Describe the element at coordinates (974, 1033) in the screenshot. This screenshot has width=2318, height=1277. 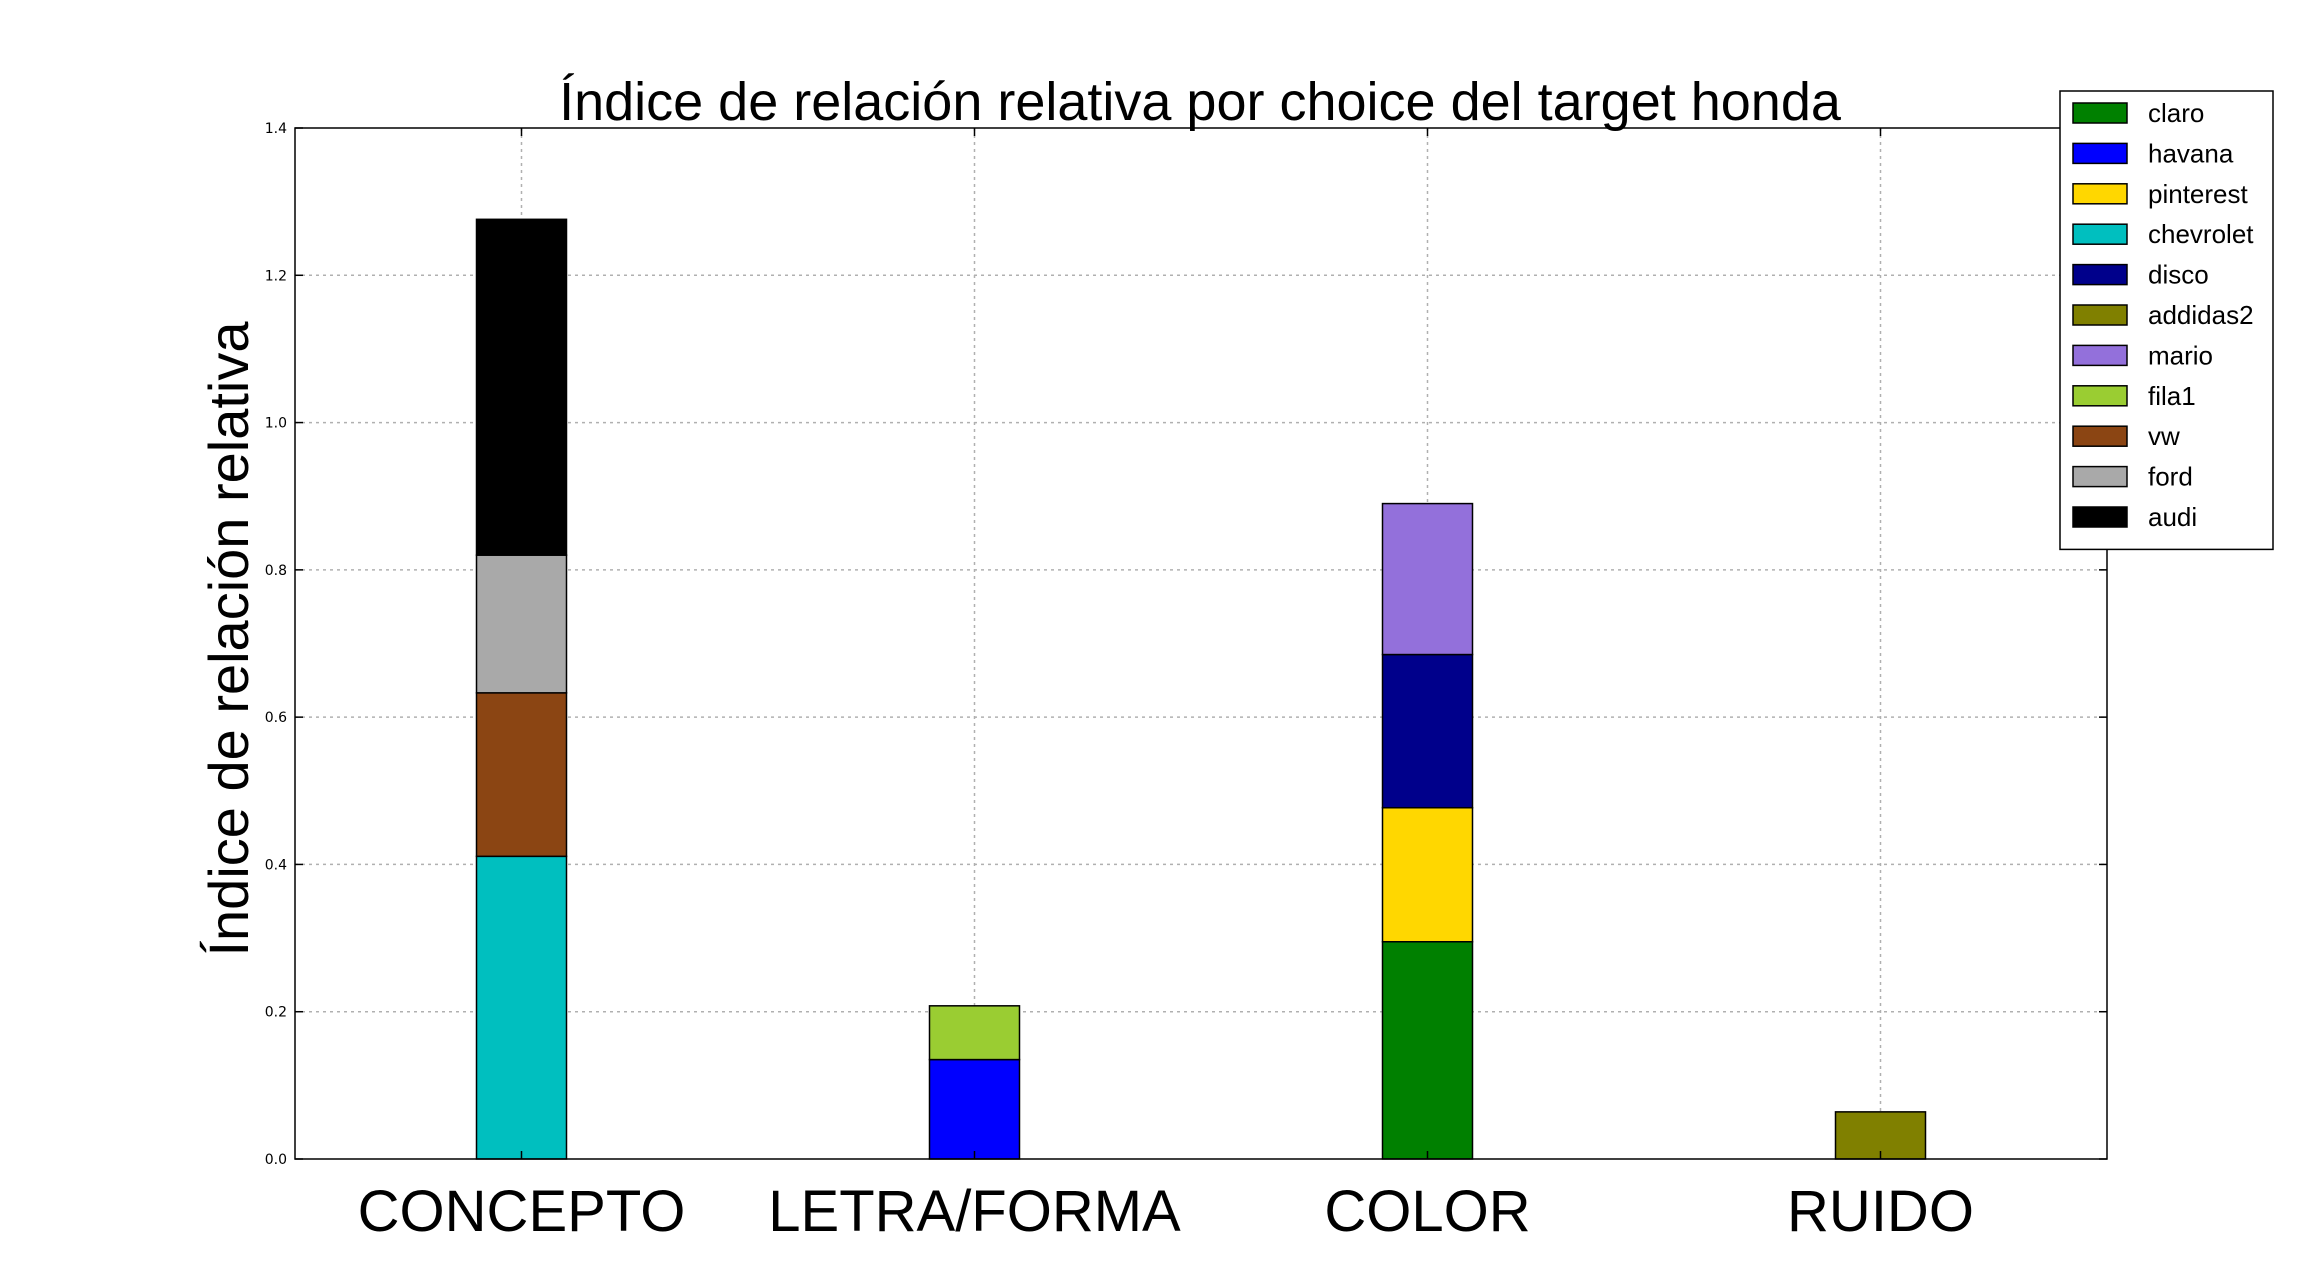
I see `bar-fila1-letra-forma` at that location.